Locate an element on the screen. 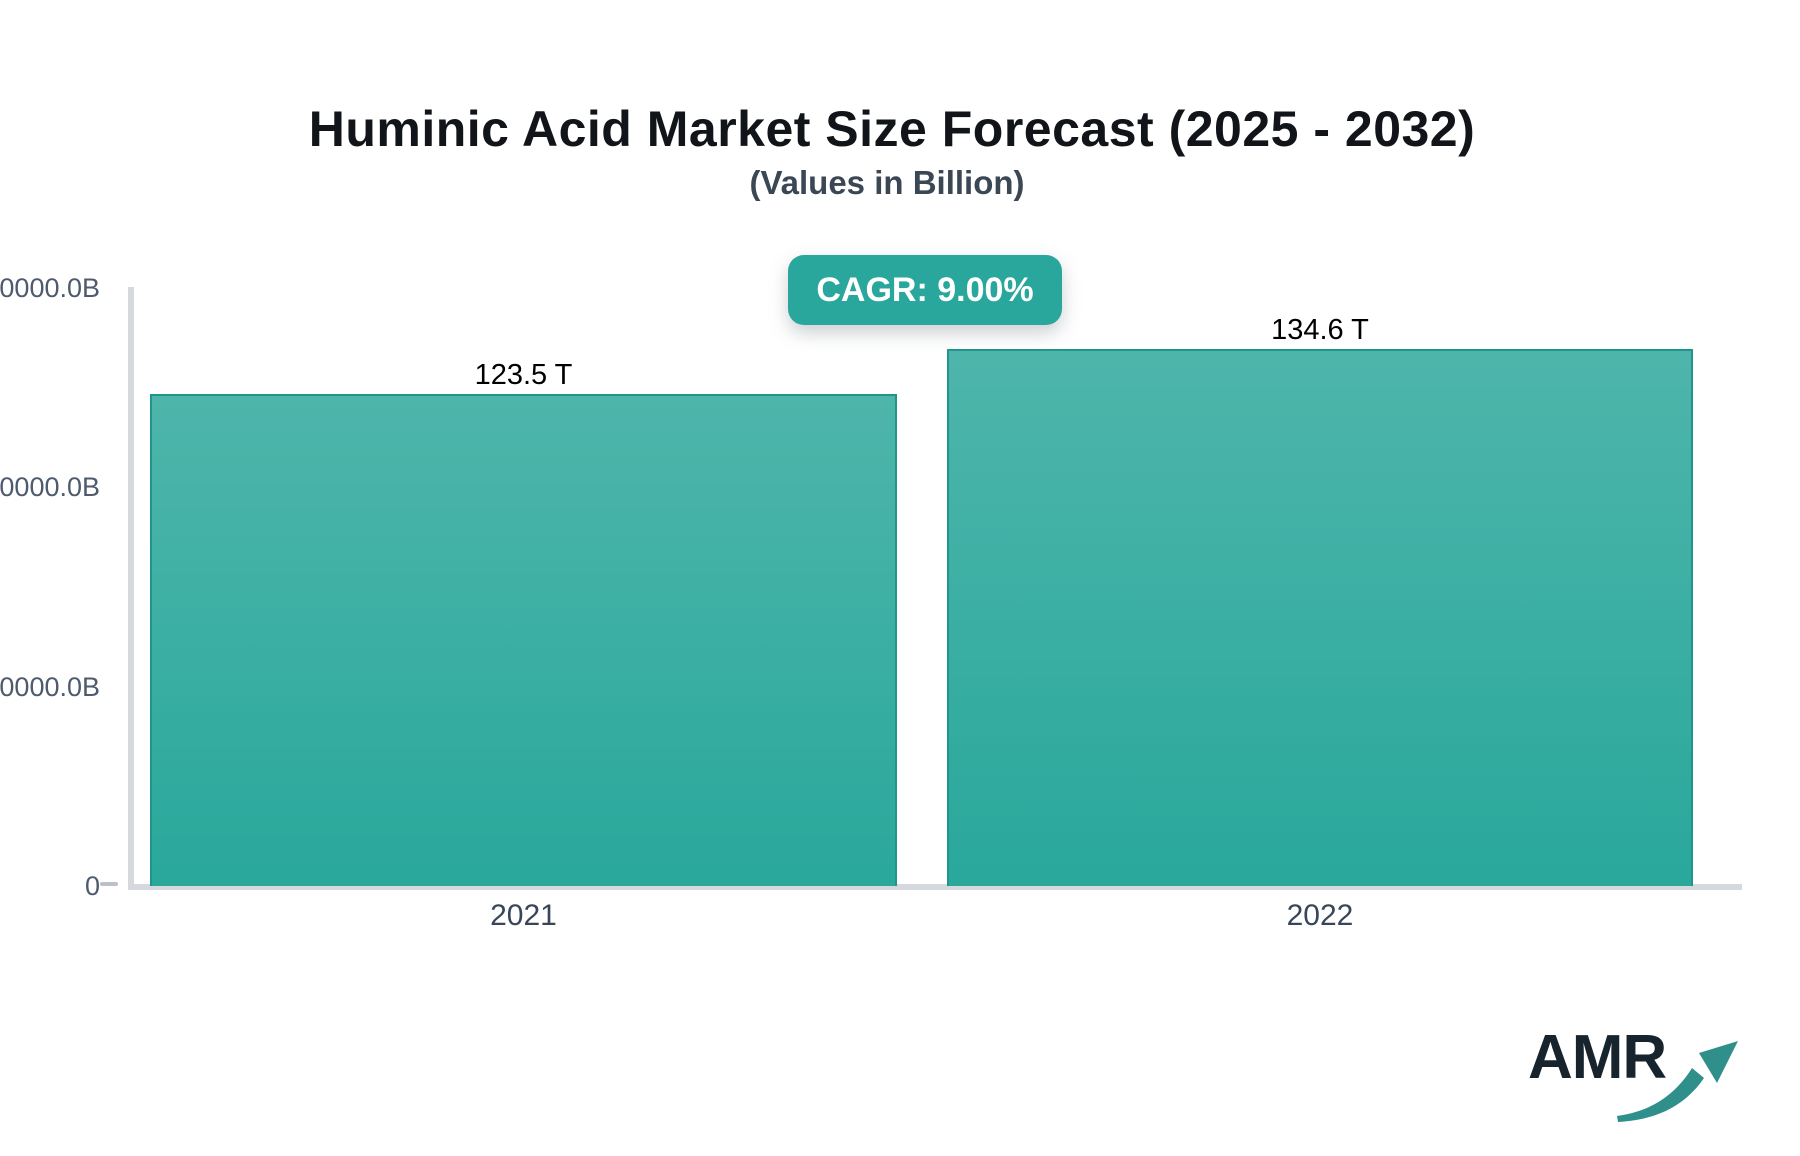 This screenshot has height=1156, width=1800. x-axis-label-2022: 2022 is located at coordinates (1320, 915).